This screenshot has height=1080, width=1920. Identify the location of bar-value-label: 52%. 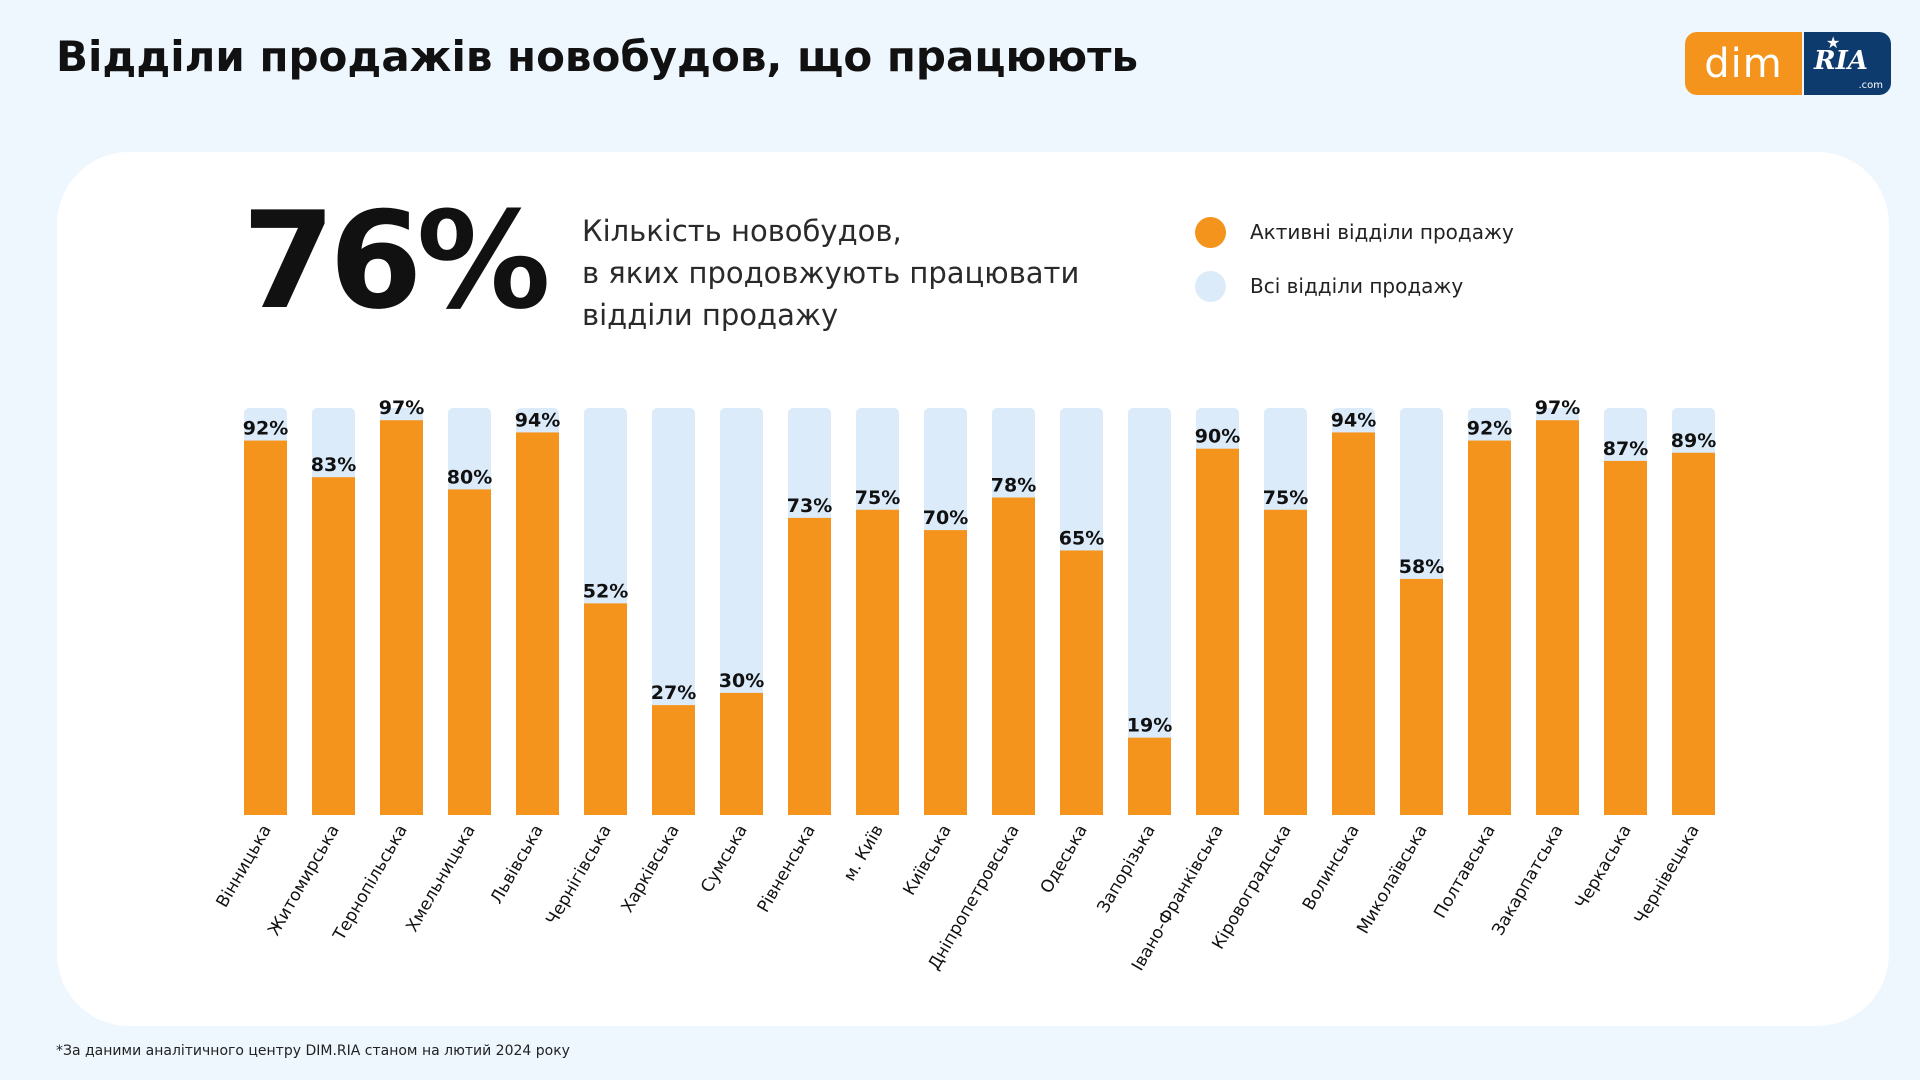
(605, 591).